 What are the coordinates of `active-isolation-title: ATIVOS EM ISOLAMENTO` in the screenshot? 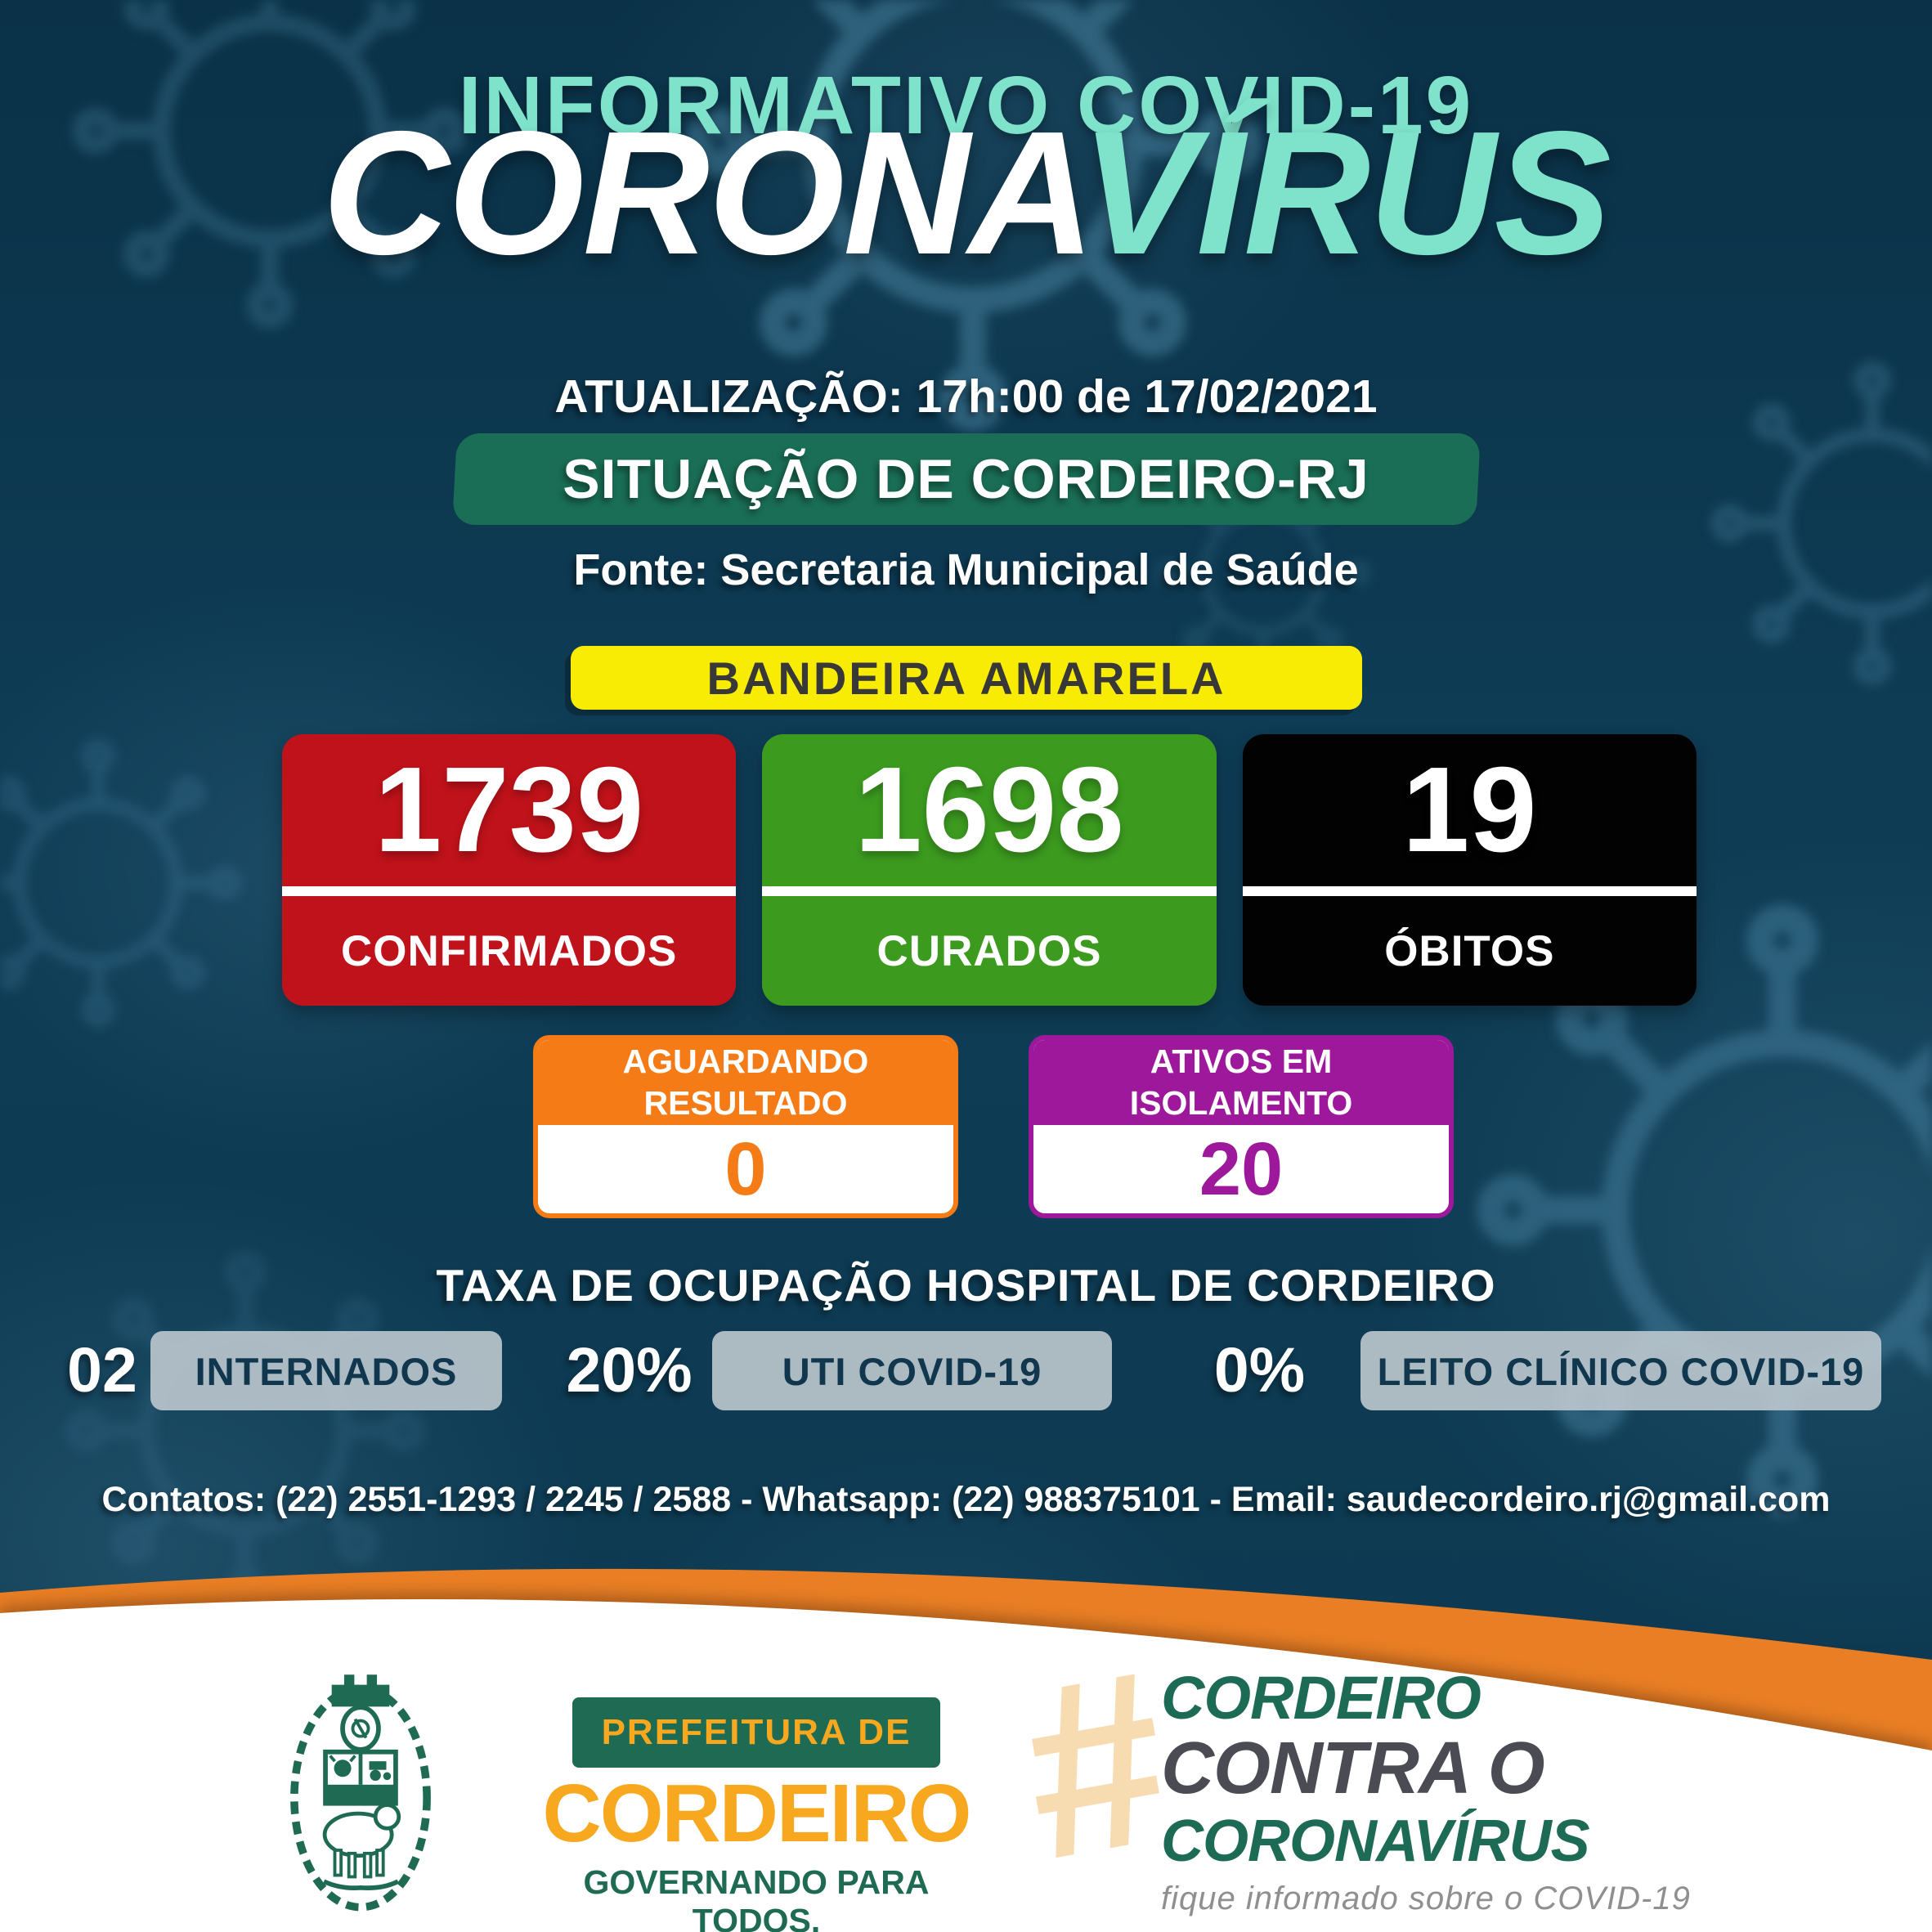 It's located at (1241, 1082).